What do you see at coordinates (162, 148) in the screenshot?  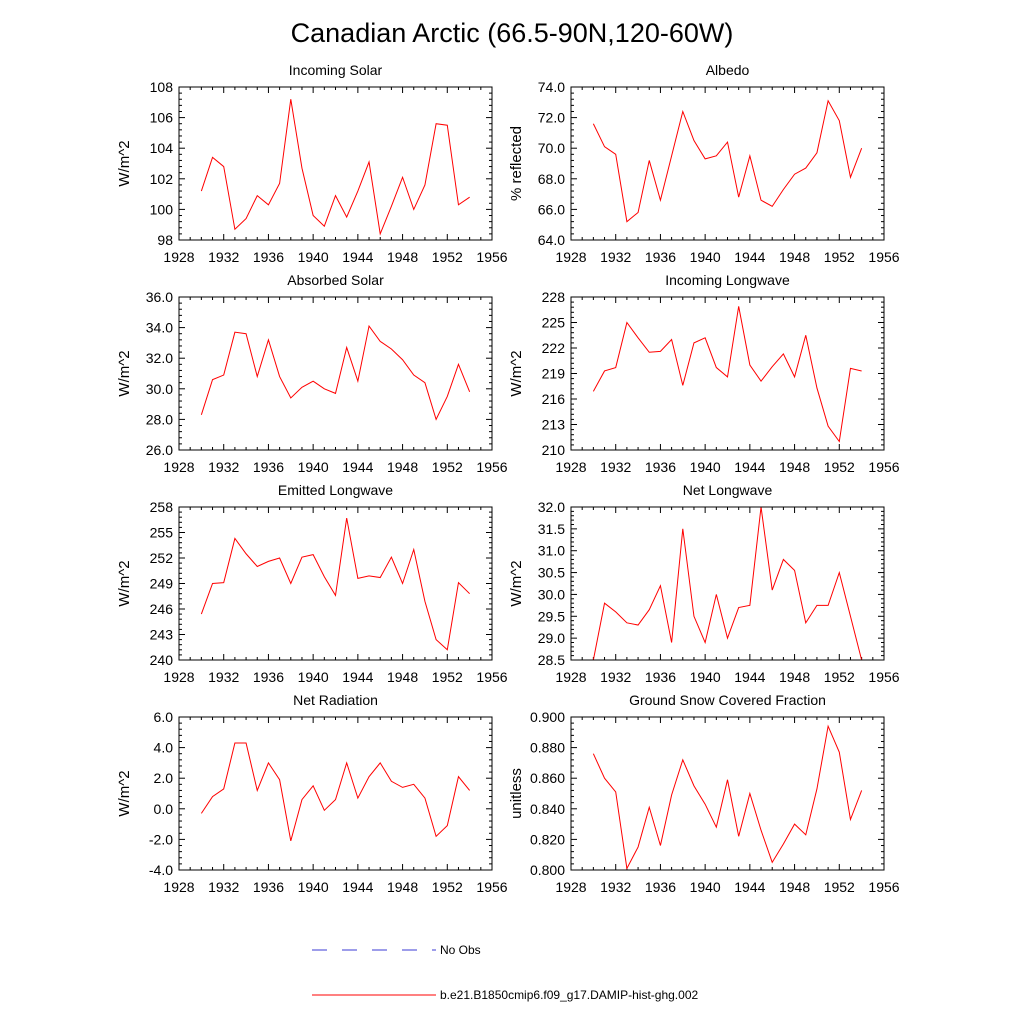 I see `incoming-solar-ytick-label: 104` at bounding box center [162, 148].